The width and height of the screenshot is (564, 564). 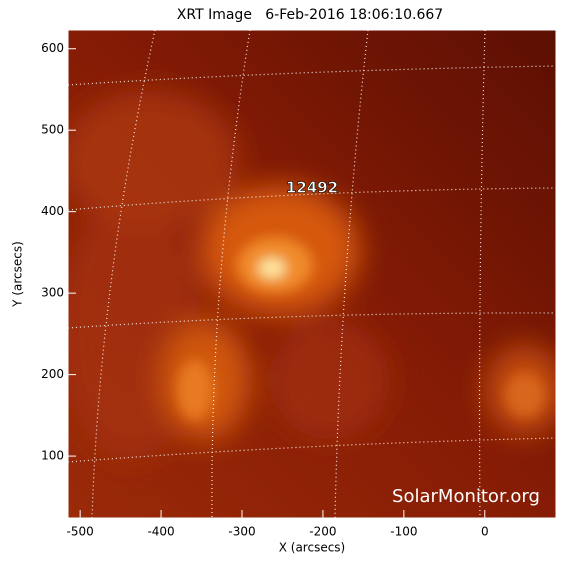 What do you see at coordinates (485, 532) in the screenshot?
I see `x-tick-label: 0` at bounding box center [485, 532].